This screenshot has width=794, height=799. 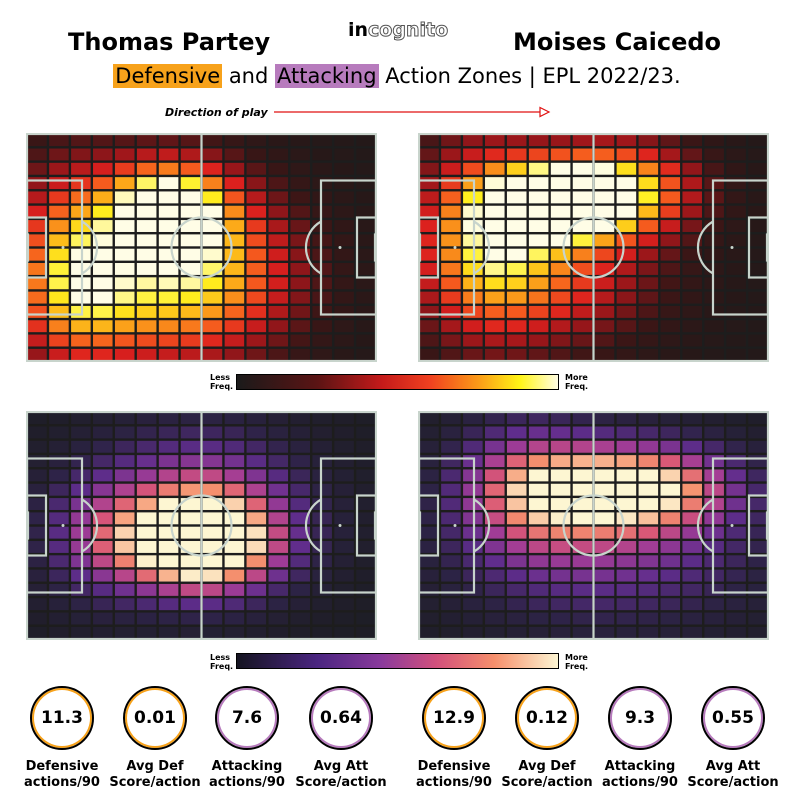 What do you see at coordinates (397, 661) in the screenshot?
I see `colorbar-attacking` at bounding box center [397, 661].